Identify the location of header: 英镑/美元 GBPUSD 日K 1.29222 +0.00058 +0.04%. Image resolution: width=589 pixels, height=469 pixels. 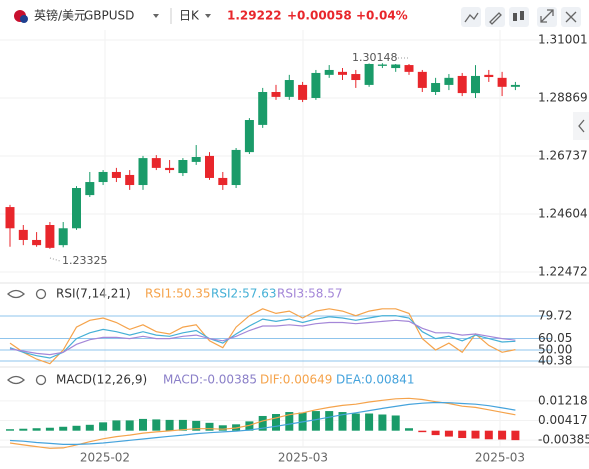
(297, 17).